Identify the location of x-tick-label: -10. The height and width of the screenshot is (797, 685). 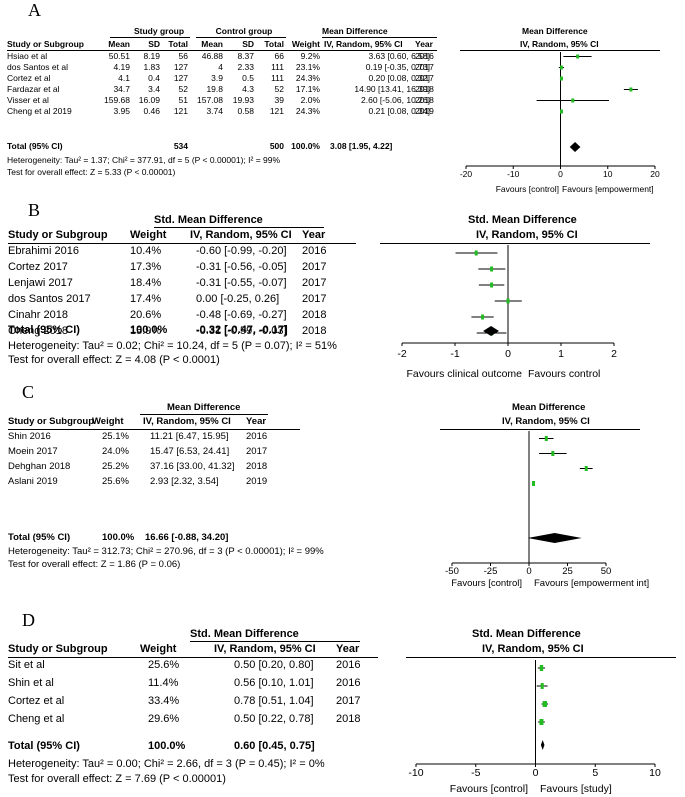
(416, 773).